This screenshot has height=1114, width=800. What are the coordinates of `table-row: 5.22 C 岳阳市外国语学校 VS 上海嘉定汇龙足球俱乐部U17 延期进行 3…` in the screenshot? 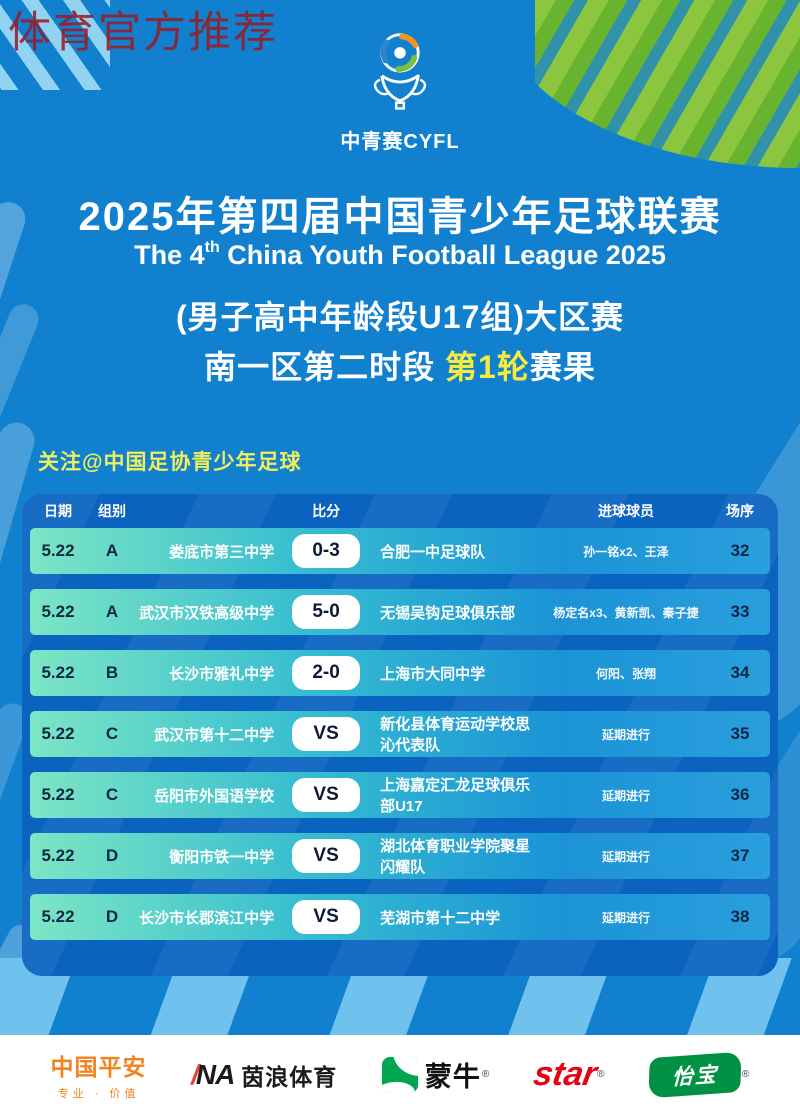 It's located at (400, 795).